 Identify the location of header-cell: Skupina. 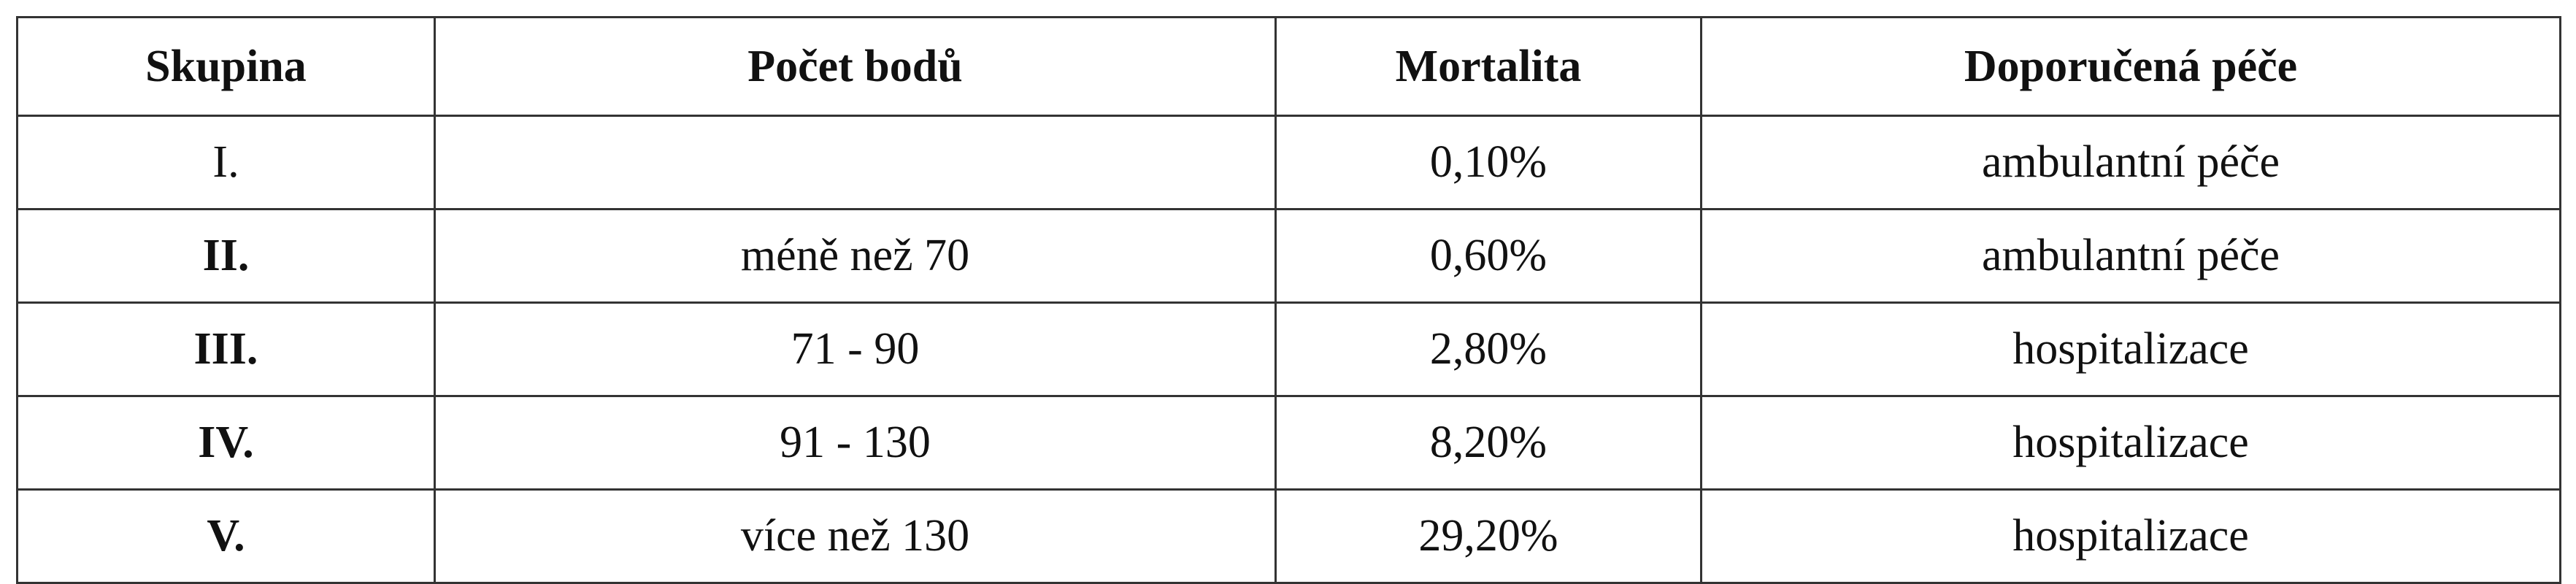
(226, 66).